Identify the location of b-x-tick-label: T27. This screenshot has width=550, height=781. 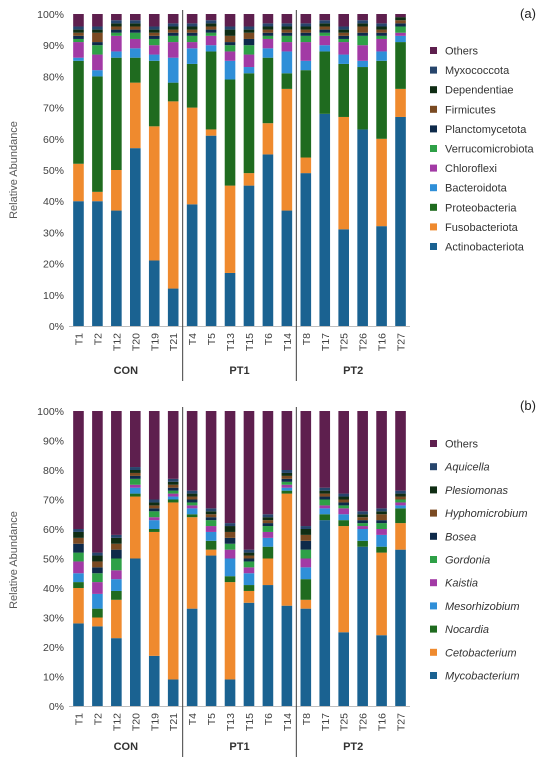
(402, 722).